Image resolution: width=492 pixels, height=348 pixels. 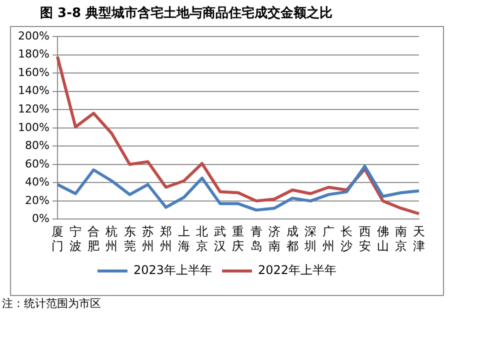 I want to click on legend-label: 2023年上半年, so click(x=172, y=270).